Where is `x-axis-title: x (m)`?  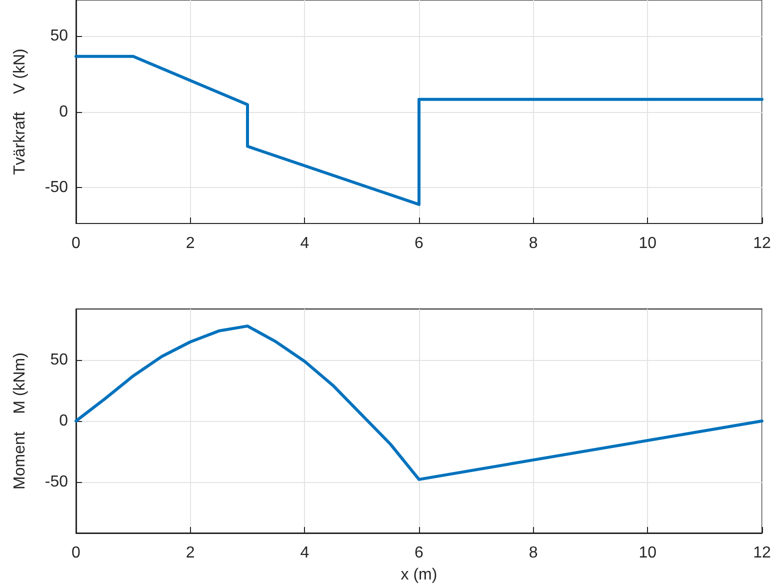 x-axis-title: x (m) is located at coordinates (419, 575).